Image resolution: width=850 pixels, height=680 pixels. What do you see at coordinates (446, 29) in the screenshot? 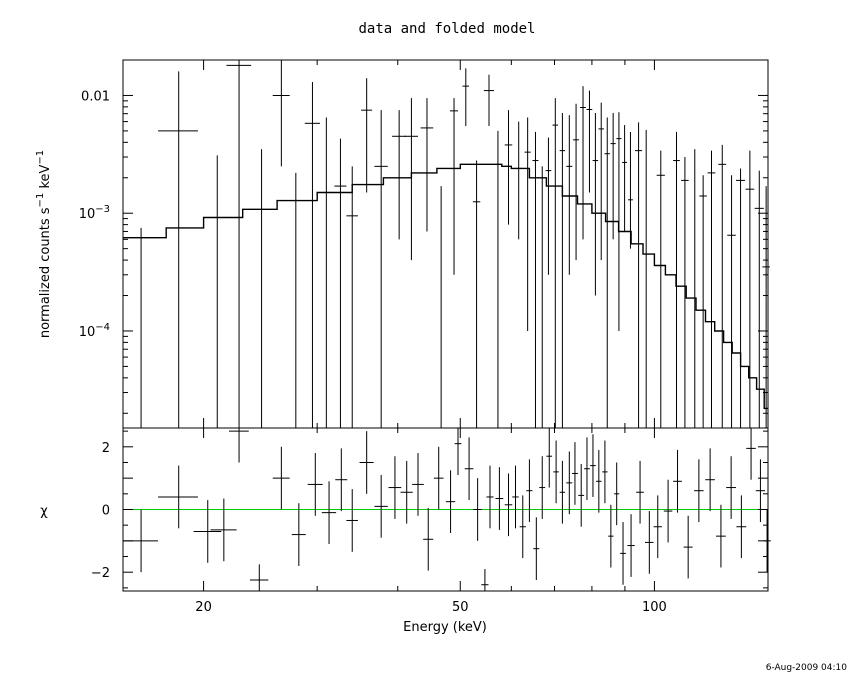
I see `chart-title: data and folded model` at bounding box center [446, 29].